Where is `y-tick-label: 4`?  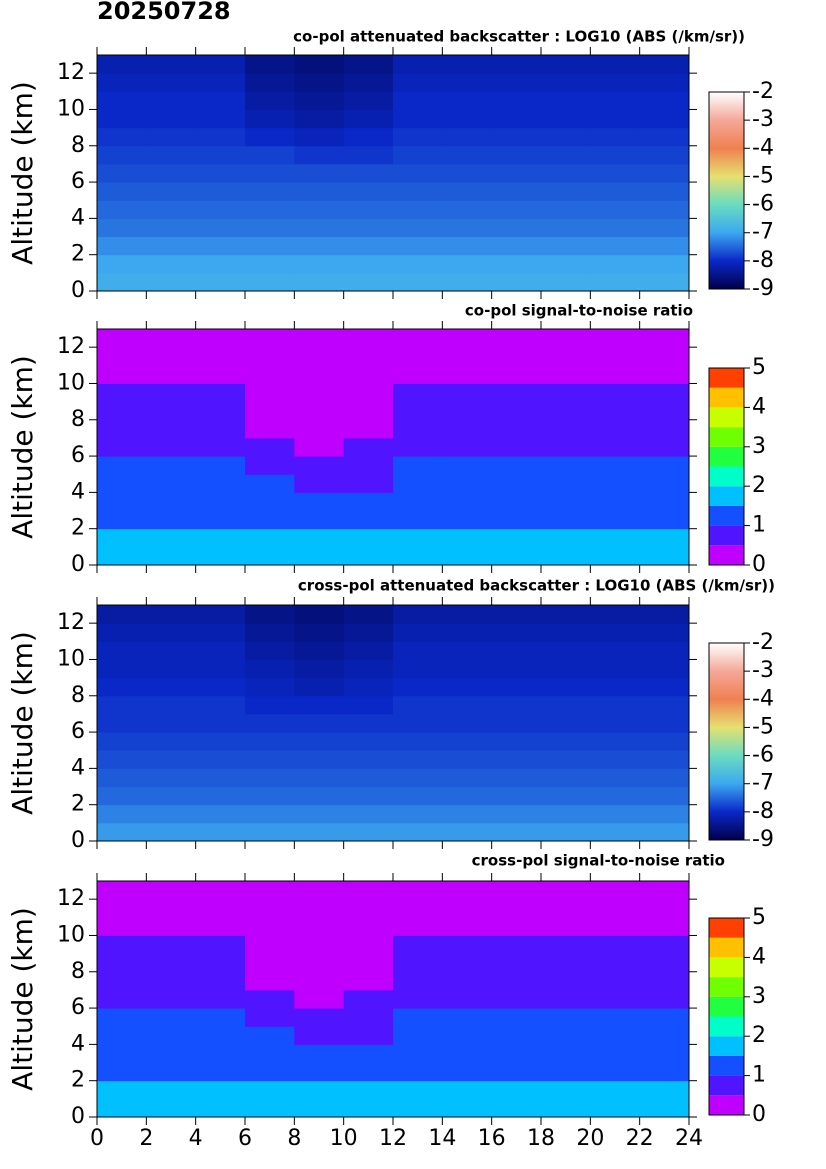
y-tick-label: 4 is located at coordinates (78, 1043).